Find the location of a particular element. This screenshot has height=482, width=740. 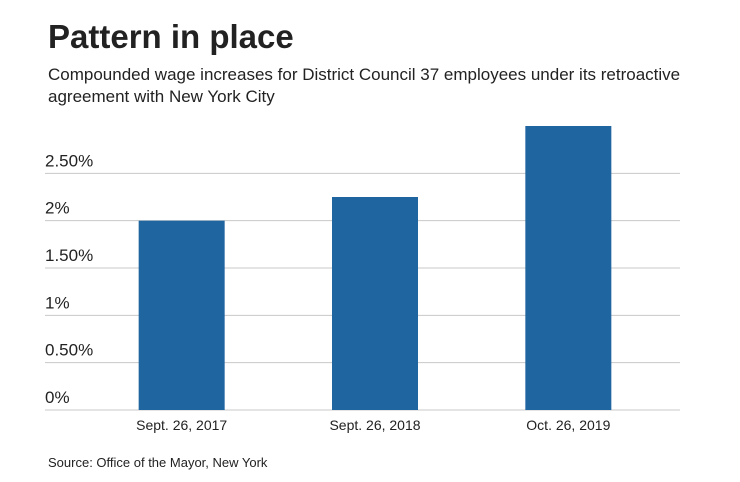

x-tick-label: Oct. 26, 2019 is located at coordinates (568, 425).